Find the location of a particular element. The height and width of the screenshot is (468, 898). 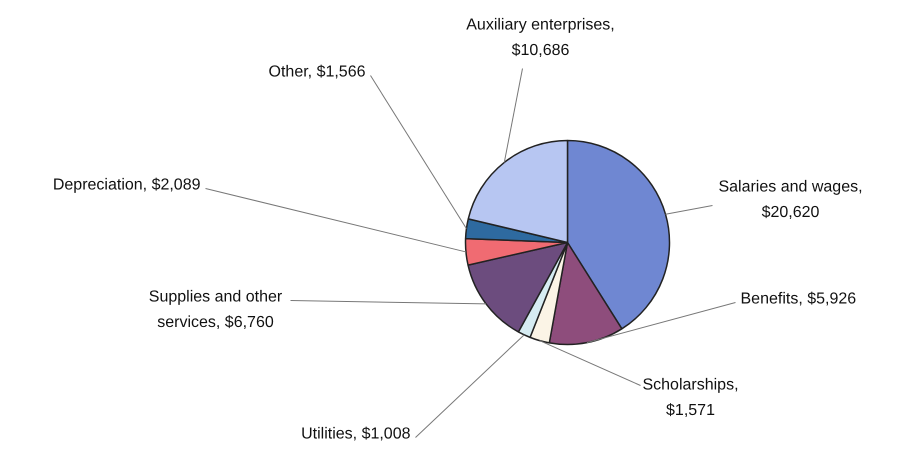

slice-label: Depreciation, $2,089 is located at coordinates (126, 185).